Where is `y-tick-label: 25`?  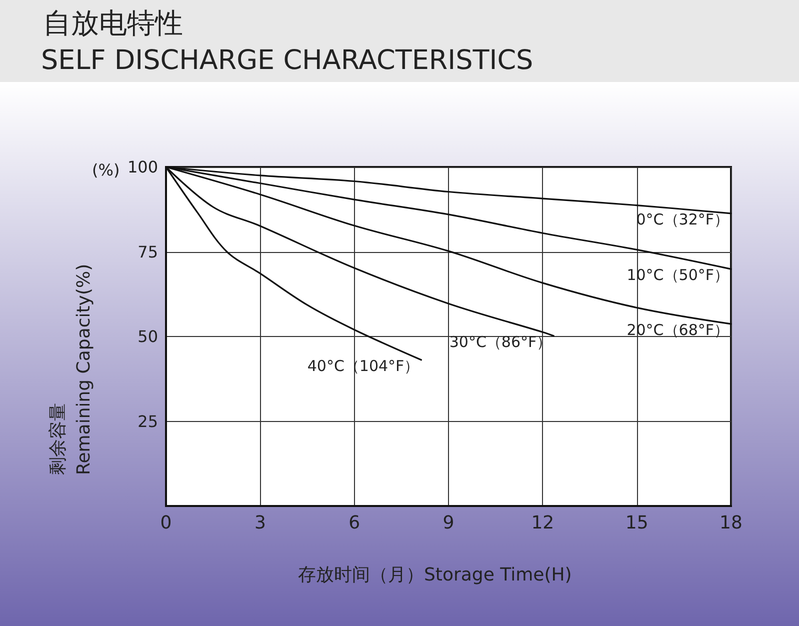 y-tick-label: 25 is located at coordinates (148, 421).